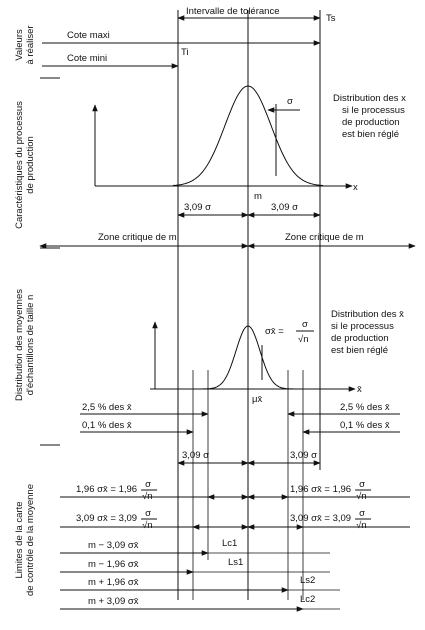 The image size is (425, 630). Describe the element at coordinates (307, 599) in the screenshot. I see `limit-tag: Lc2` at that location.